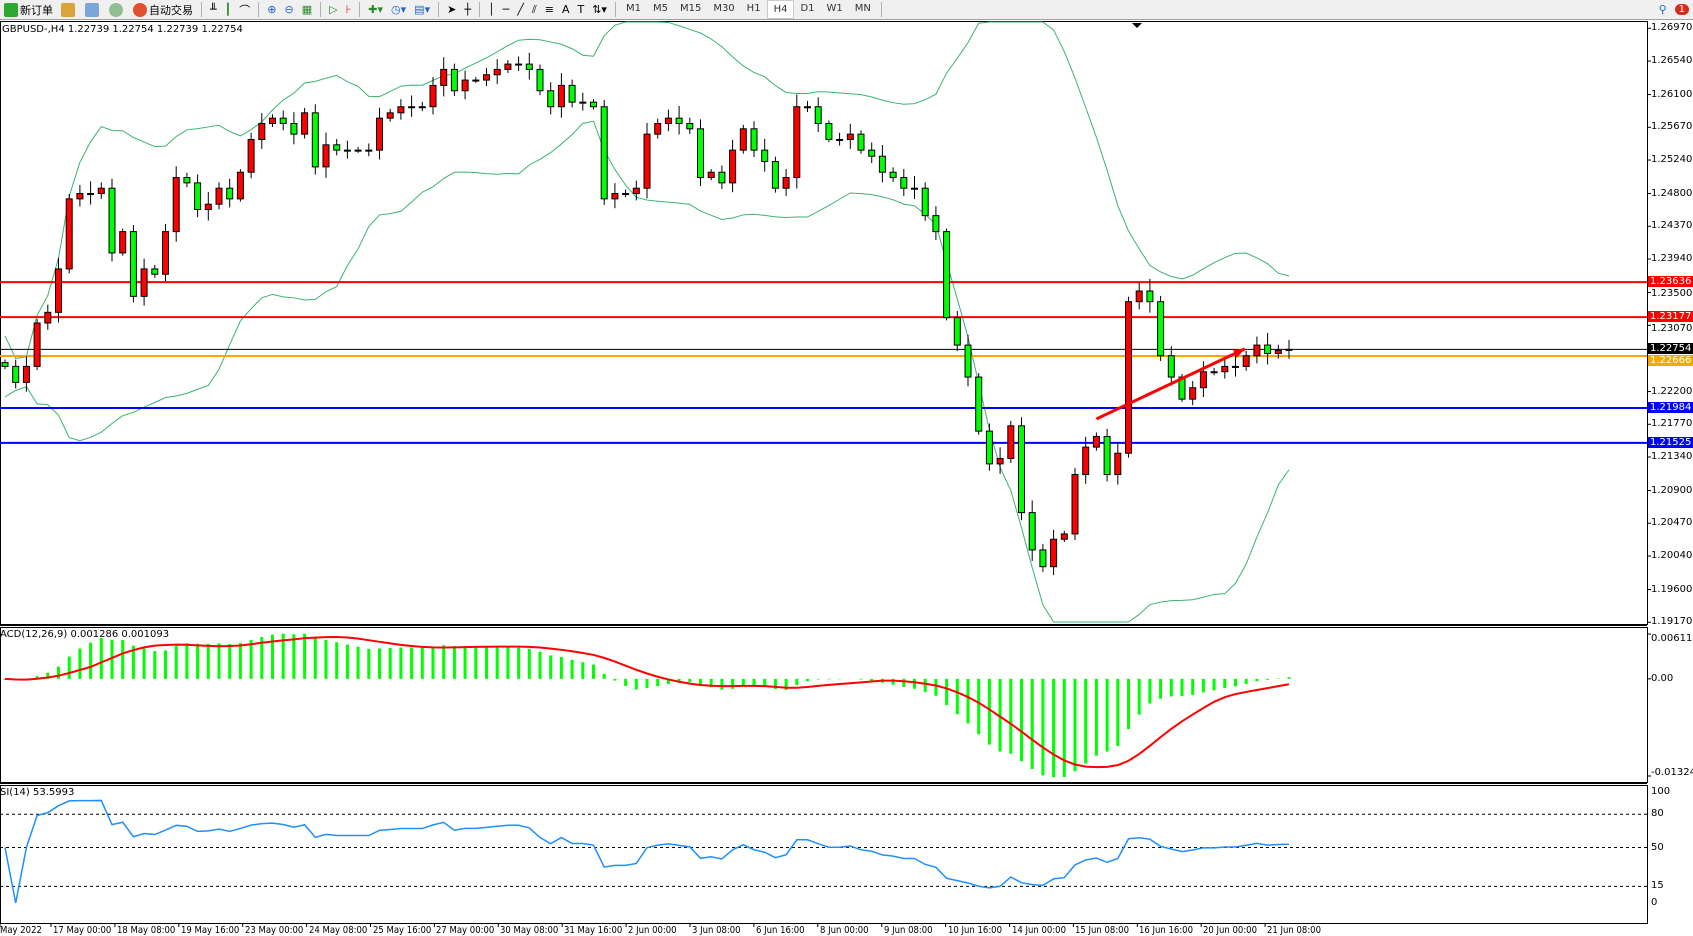  I want to click on timeframe-mn: MN, so click(862, 8).